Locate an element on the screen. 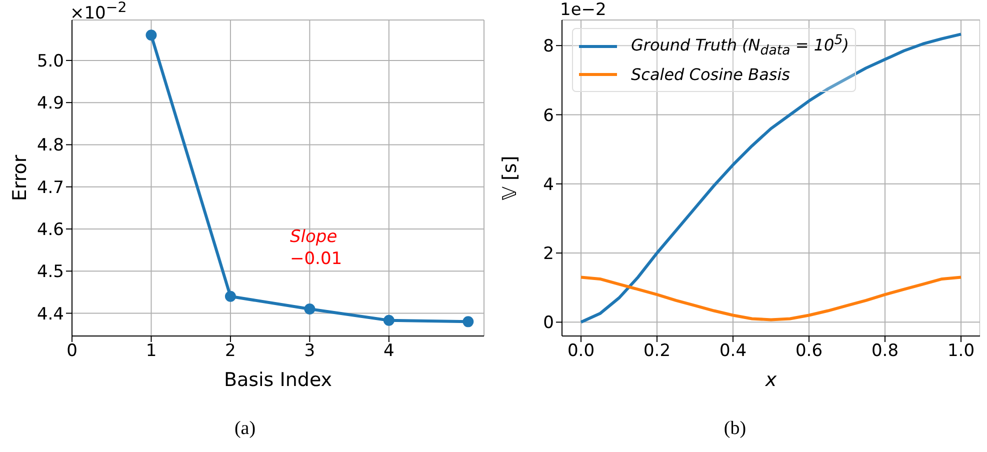 This screenshot has width=987, height=452. y-tick-label: 8 is located at coordinates (548, 46).